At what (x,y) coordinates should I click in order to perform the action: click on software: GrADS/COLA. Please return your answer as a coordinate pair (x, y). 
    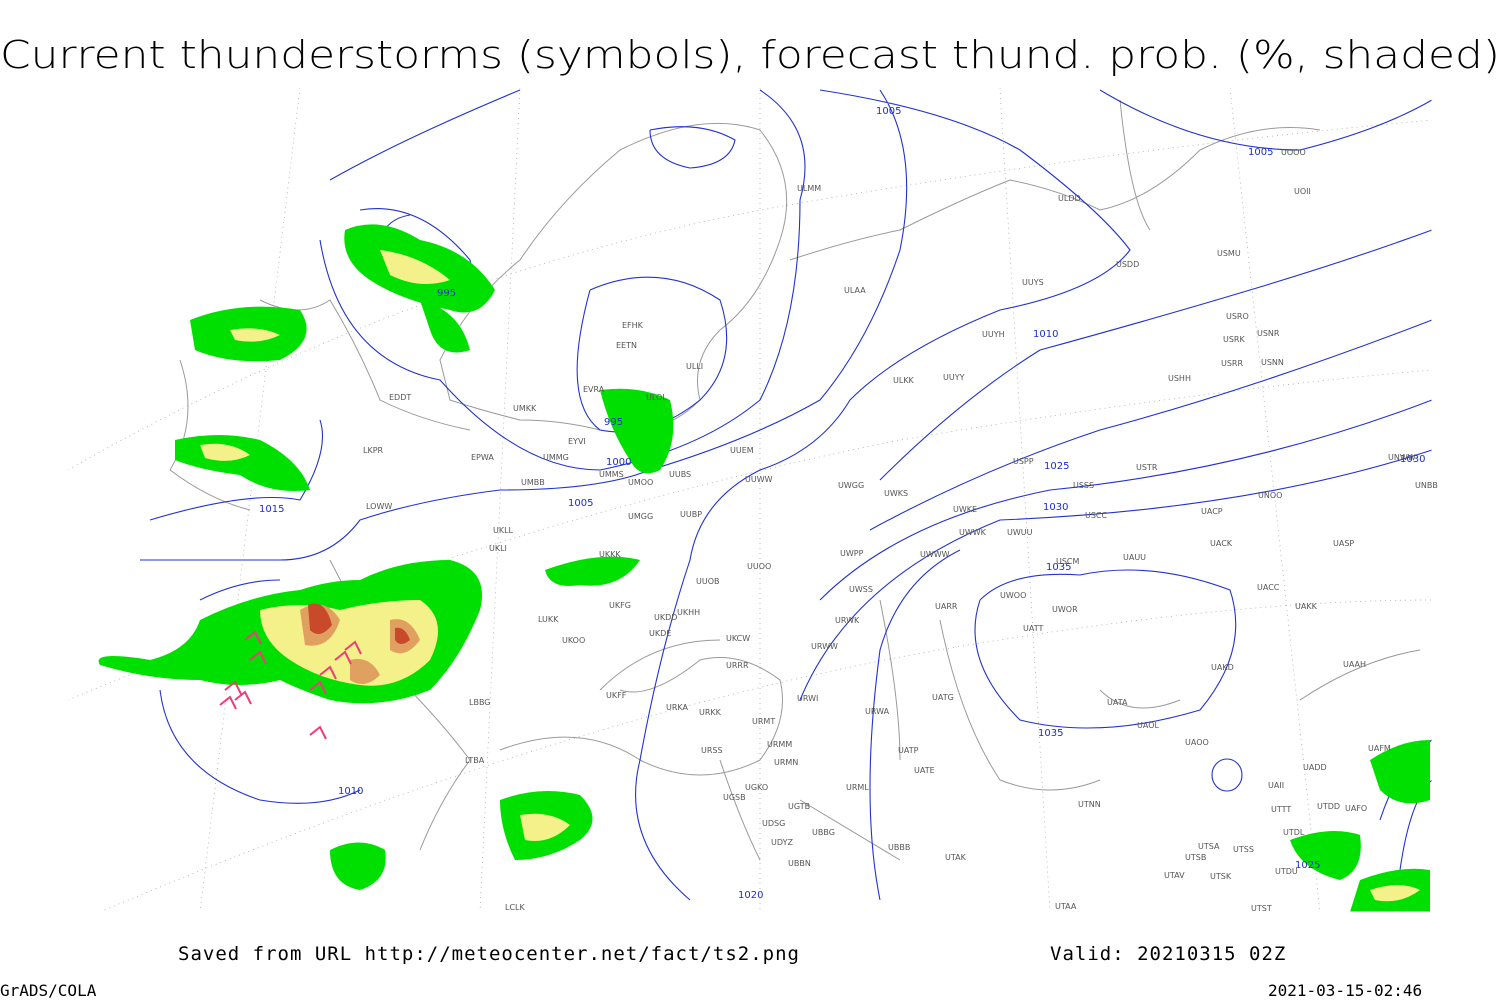
    Looking at the image, I should click on (48, 990).